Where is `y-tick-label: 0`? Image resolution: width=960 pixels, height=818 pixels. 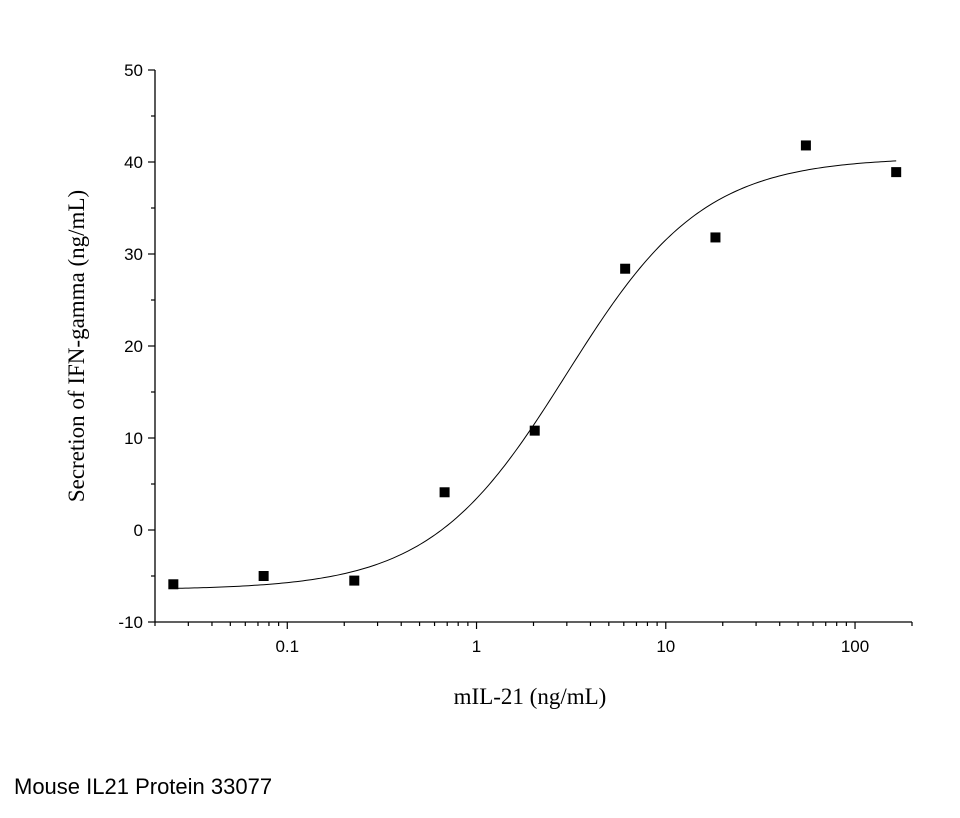
y-tick-label: 0 is located at coordinates (138, 530).